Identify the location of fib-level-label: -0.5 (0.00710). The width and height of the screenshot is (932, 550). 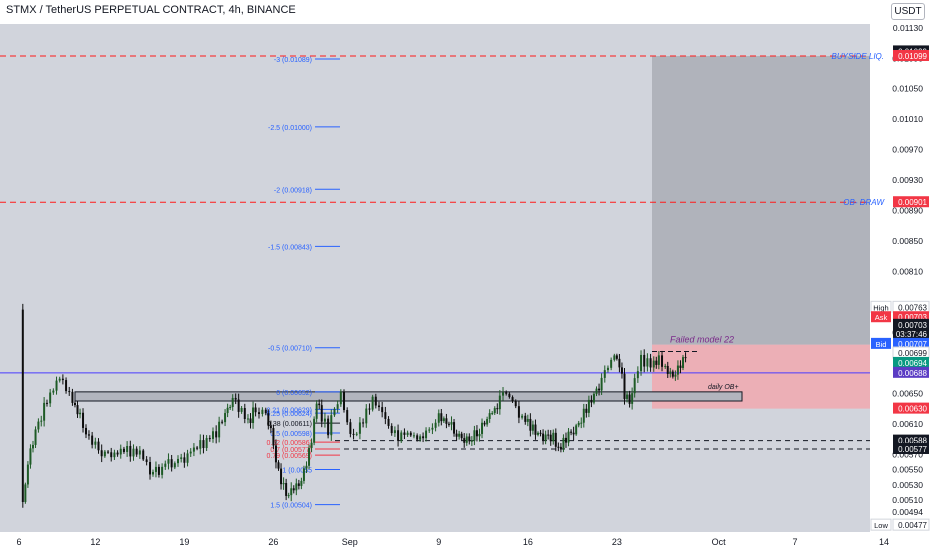
(290, 349).